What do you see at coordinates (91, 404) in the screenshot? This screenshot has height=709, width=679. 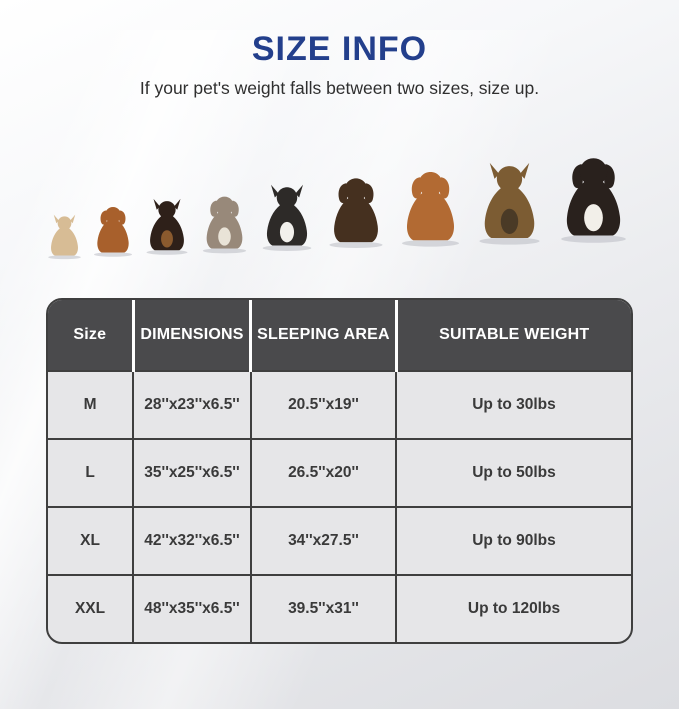 I see `cell-size: M` at bounding box center [91, 404].